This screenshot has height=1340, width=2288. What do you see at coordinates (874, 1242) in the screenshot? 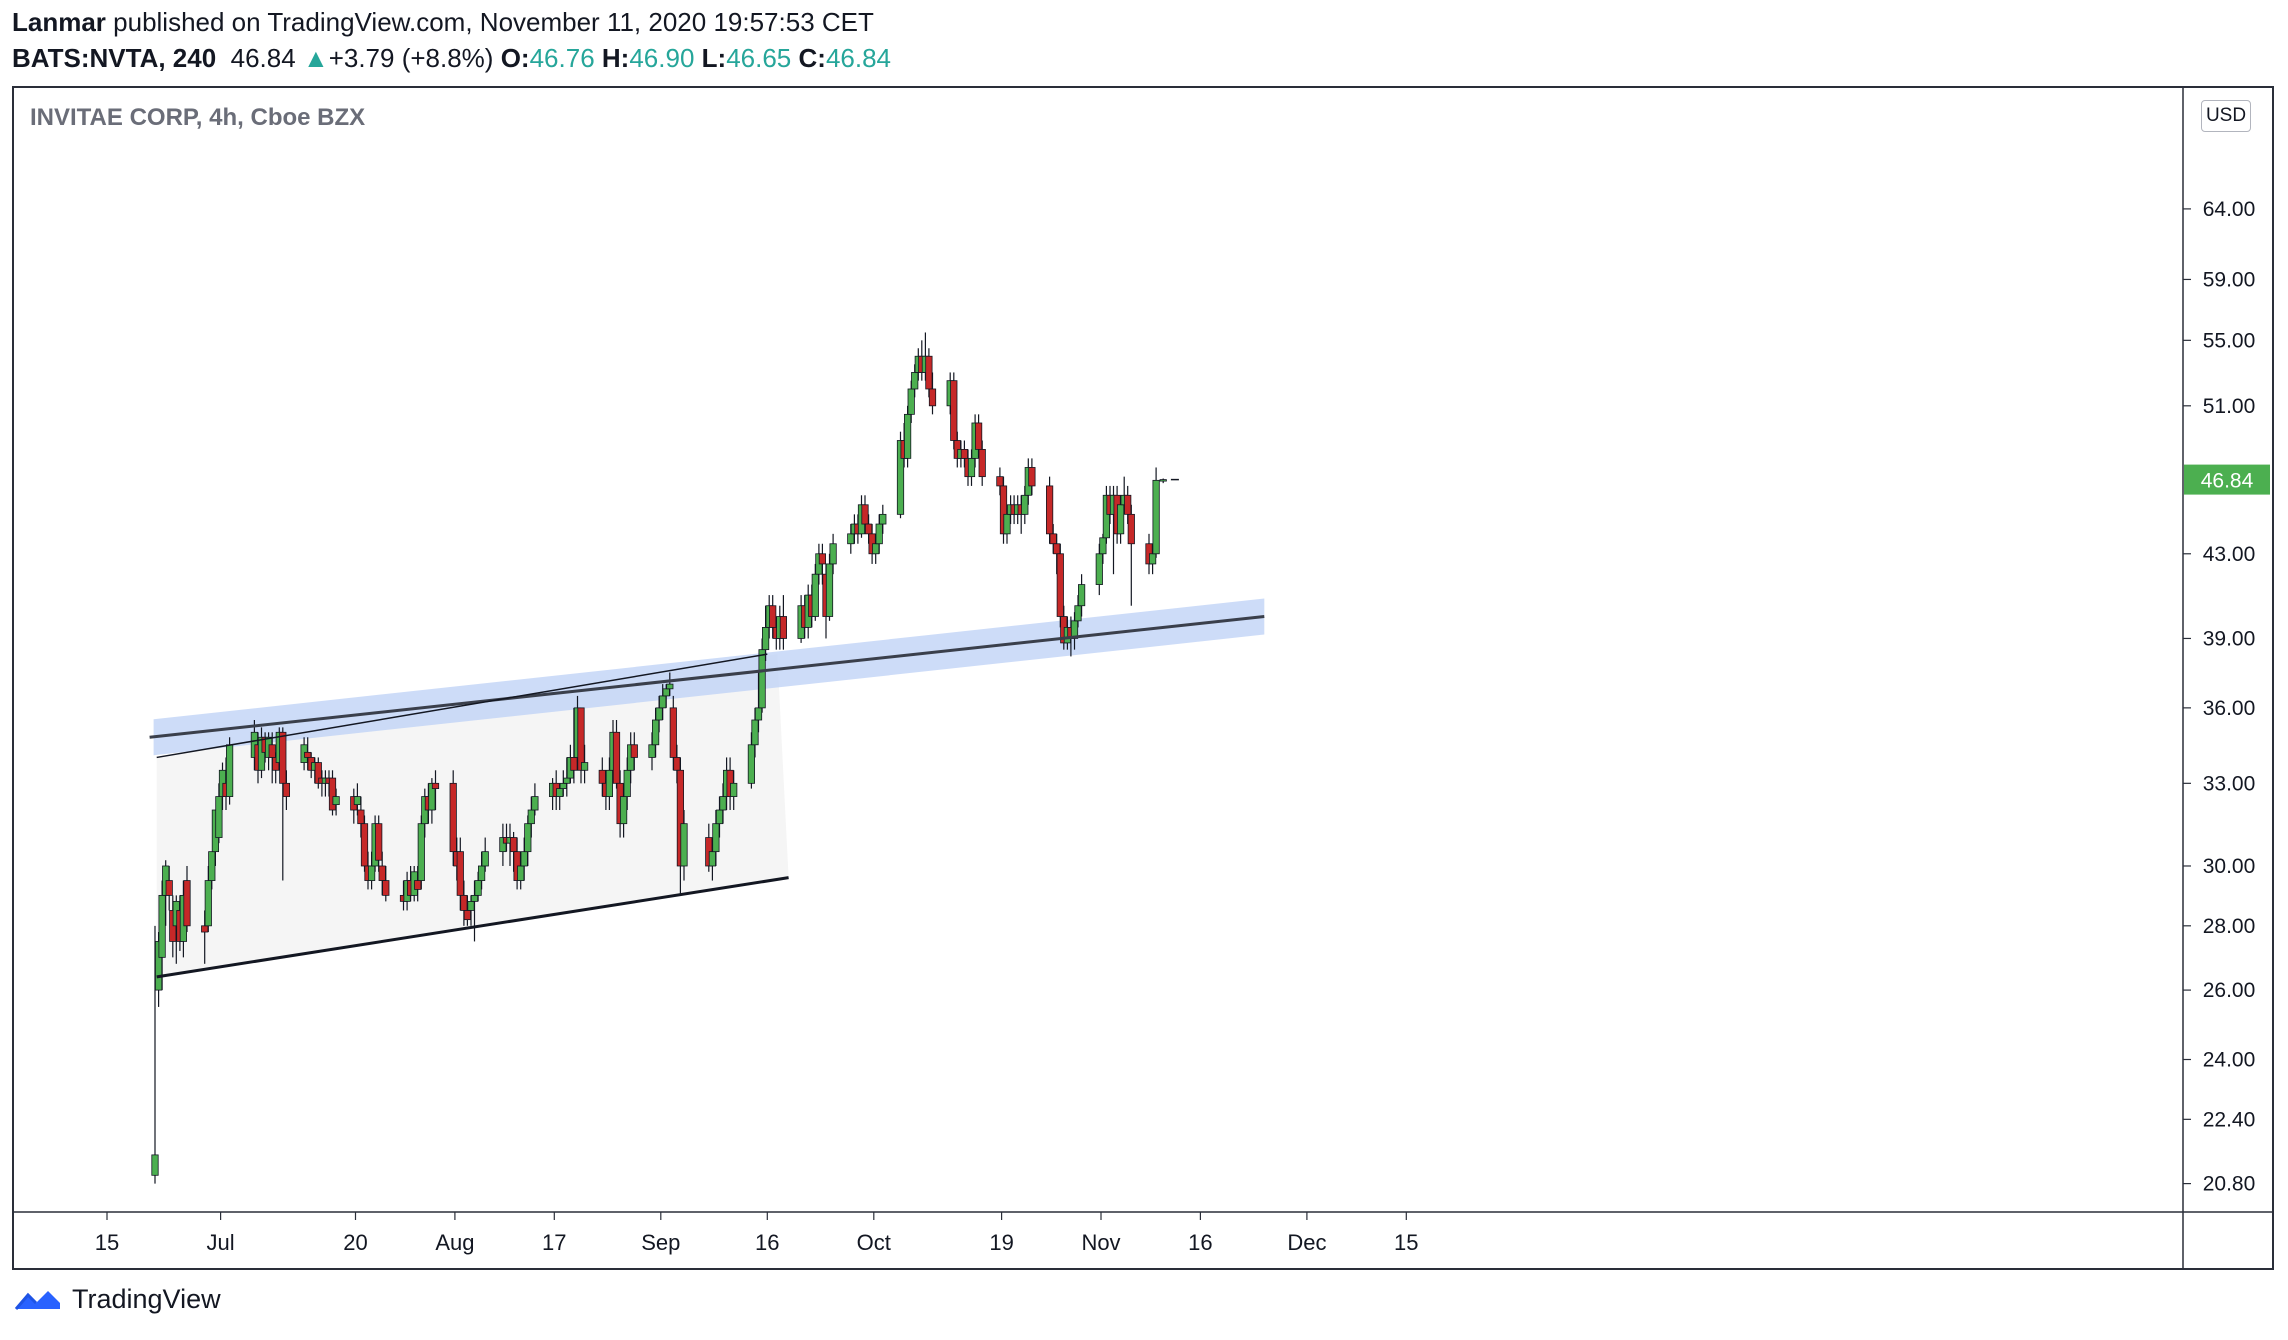
I see `x-tick-label: Oct` at bounding box center [874, 1242].